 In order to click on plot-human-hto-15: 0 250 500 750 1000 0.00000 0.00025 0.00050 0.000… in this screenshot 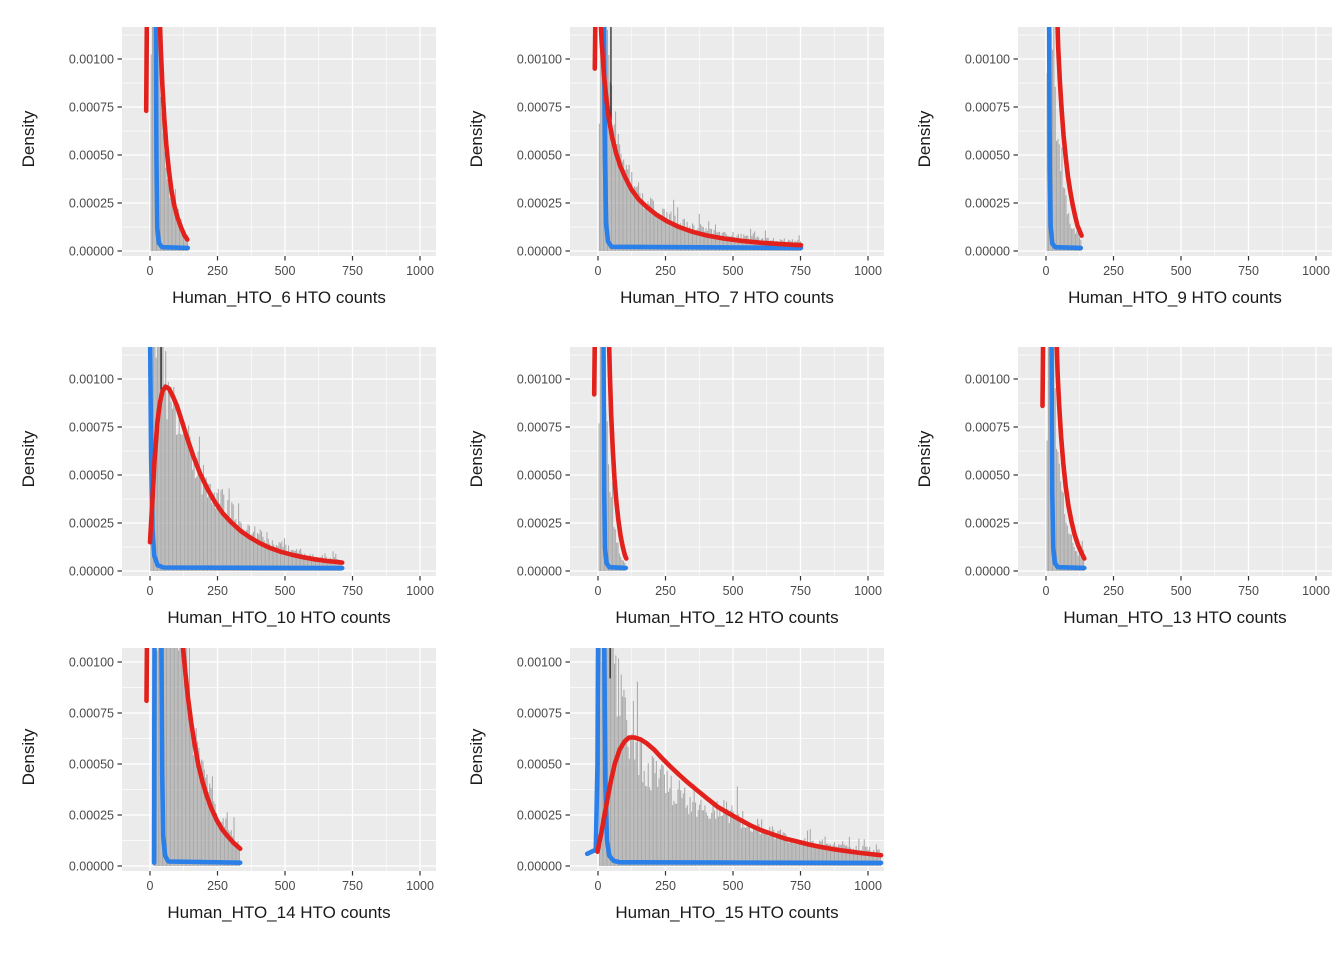, I will do `click(675, 785)`.